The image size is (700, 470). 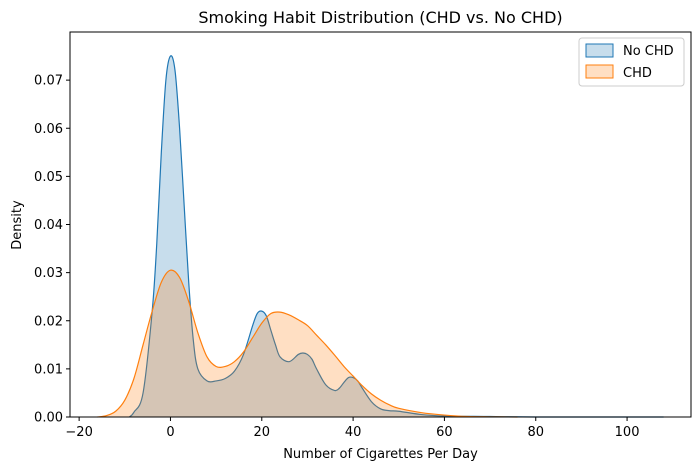 What do you see at coordinates (48, 273) in the screenshot?
I see `y-tick-label: 0.03` at bounding box center [48, 273].